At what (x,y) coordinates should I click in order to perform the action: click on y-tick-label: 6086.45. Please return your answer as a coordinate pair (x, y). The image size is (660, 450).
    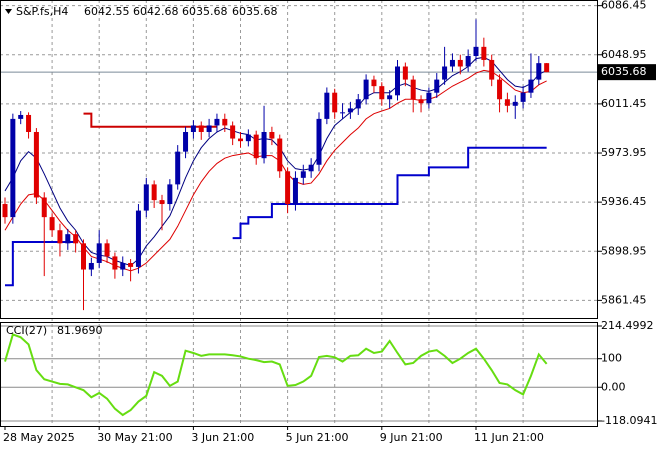
    Looking at the image, I should click on (624, 6).